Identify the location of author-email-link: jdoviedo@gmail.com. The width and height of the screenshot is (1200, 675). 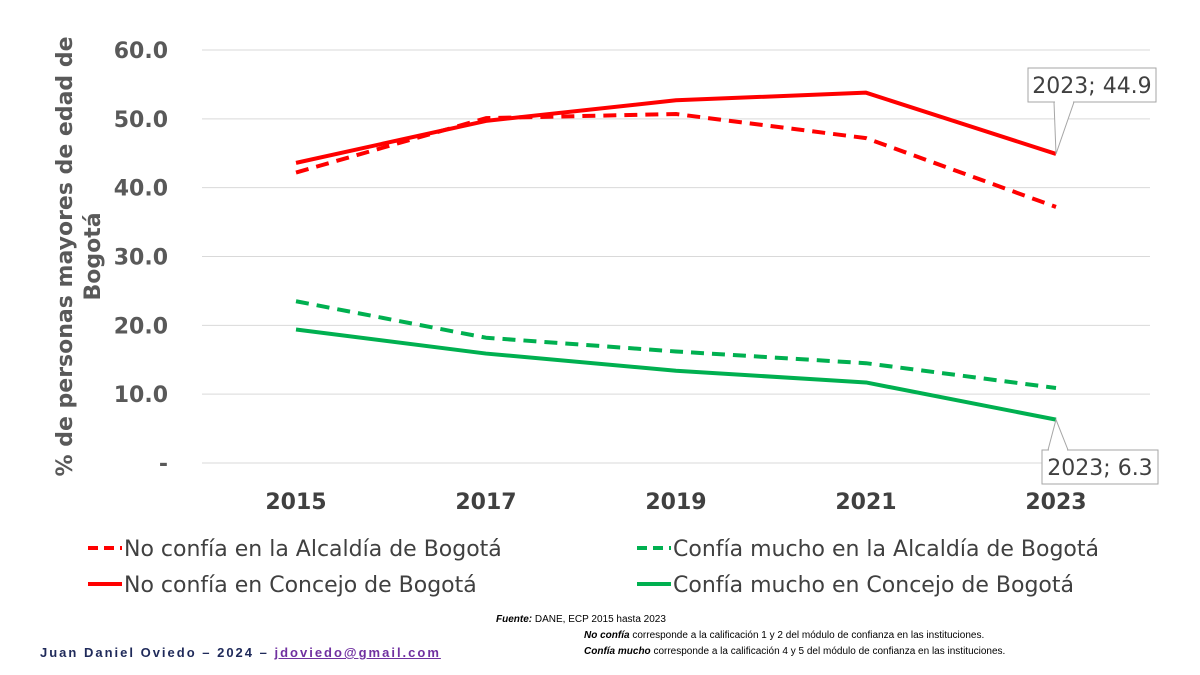
(357, 652).